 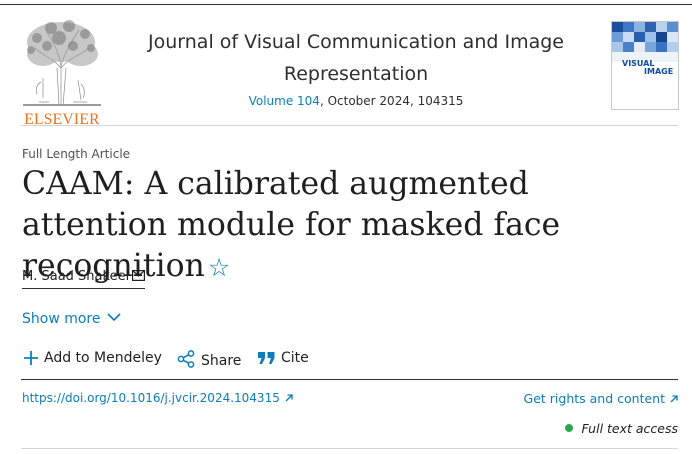 I want to click on elsevier-logo: ELSEVIER, so click(x=62, y=73).